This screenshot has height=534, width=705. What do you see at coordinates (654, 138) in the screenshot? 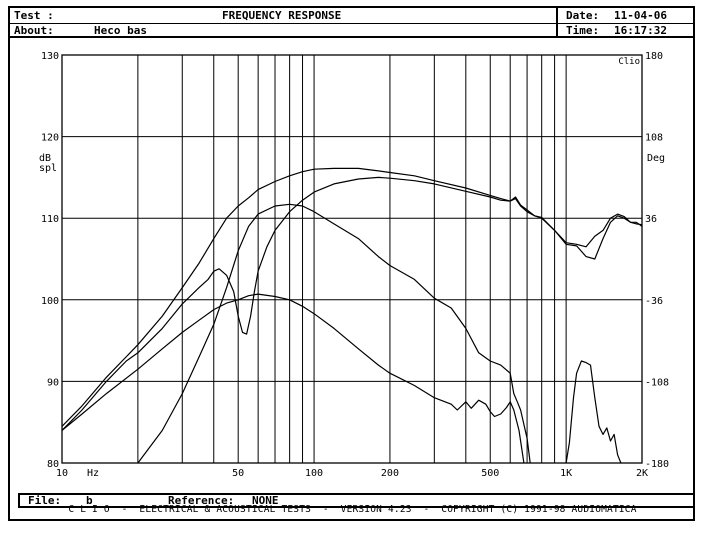
I see `y2-tick-label: 108` at bounding box center [654, 138].